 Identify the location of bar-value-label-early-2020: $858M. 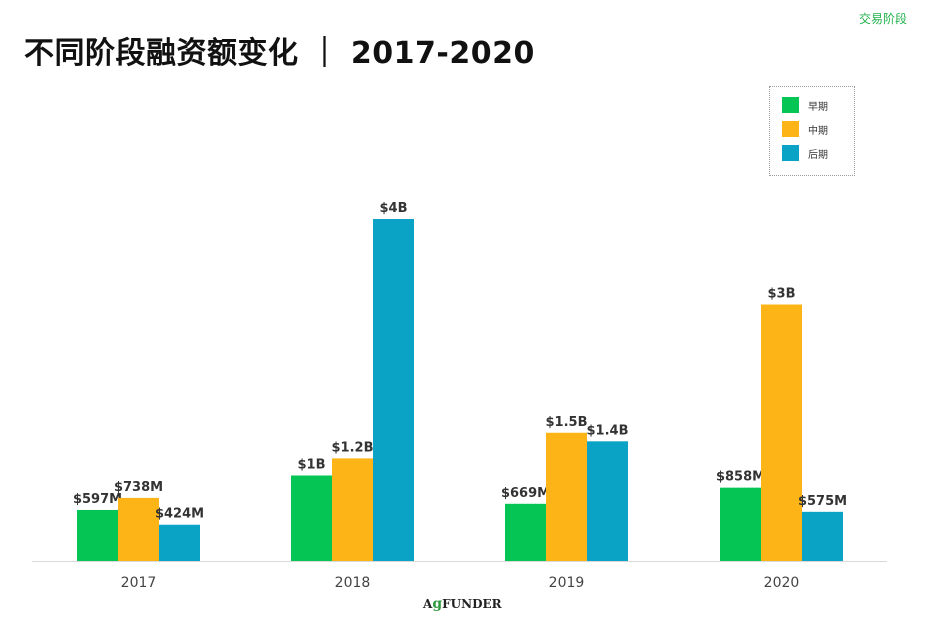
(740, 477).